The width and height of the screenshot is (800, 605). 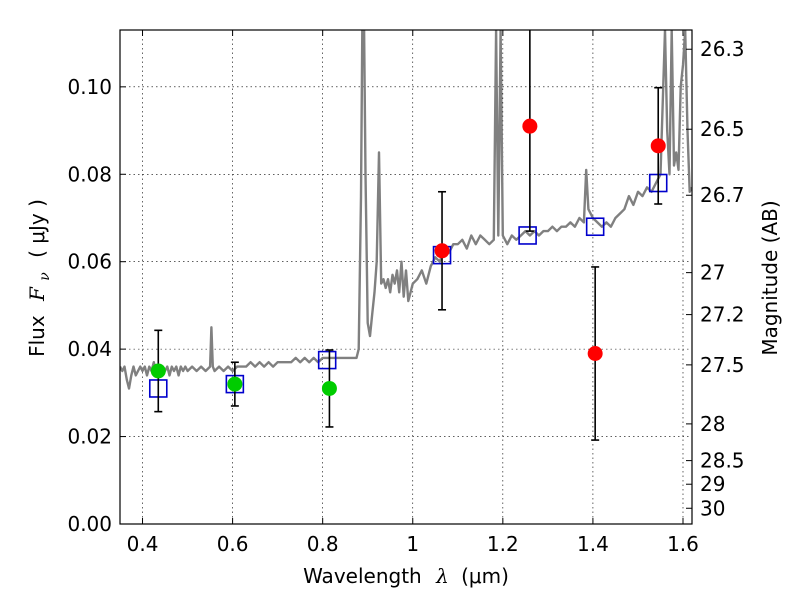 I want to click on right-tick-label: 27.5, so click(x=722, y=365).